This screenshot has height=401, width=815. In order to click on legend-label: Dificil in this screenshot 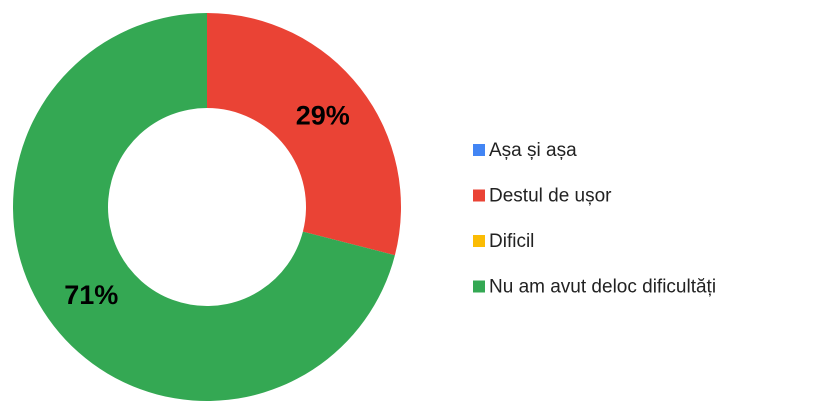, I will do `click(511, 241)`.